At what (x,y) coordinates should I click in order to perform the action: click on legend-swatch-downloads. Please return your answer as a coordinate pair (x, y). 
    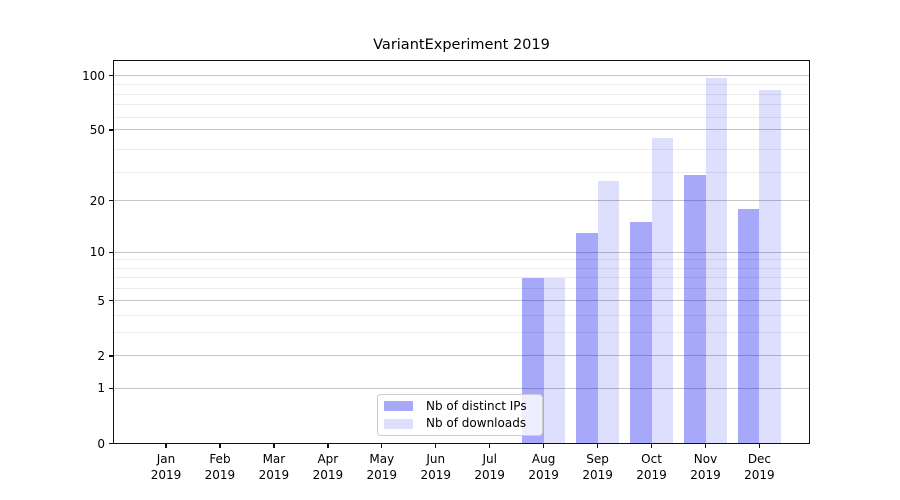
    Looking at the image, I should click on (398, 423).